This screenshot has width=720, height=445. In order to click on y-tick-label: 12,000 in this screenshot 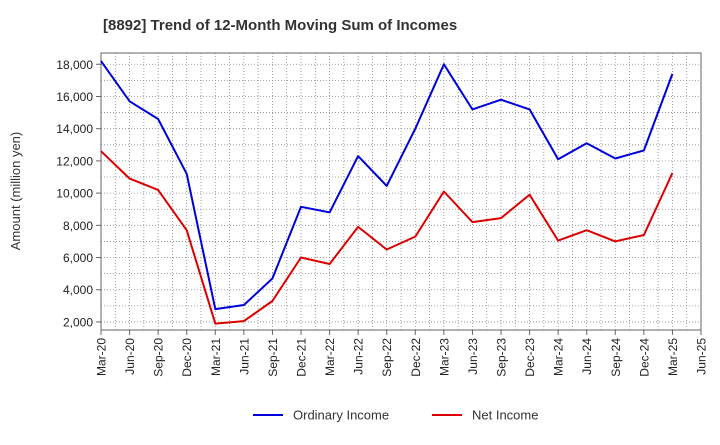, I will do `click(74, 161)`.